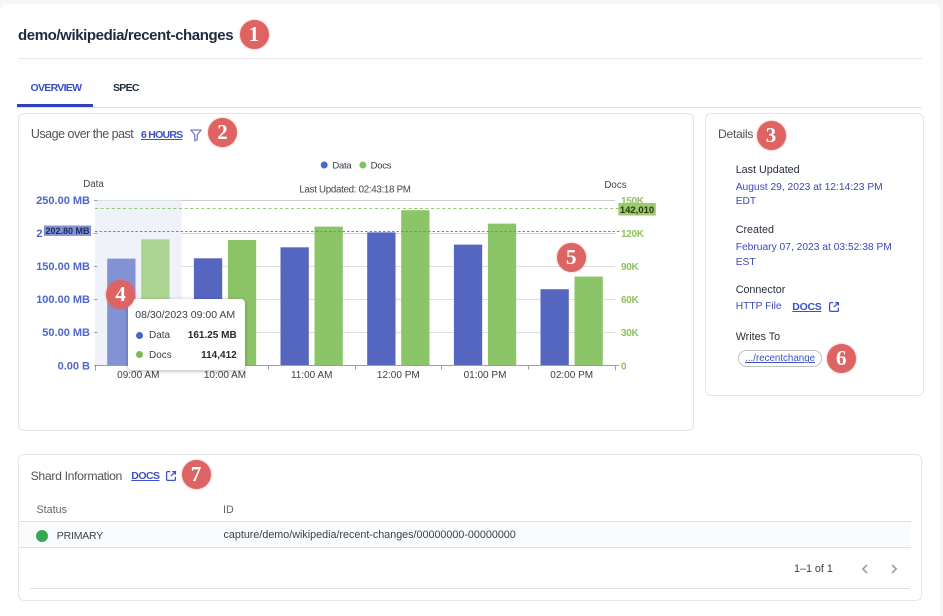 The image size is (943, 616). I want to click on svg-text: 12:00 PM, so click(398, 375).